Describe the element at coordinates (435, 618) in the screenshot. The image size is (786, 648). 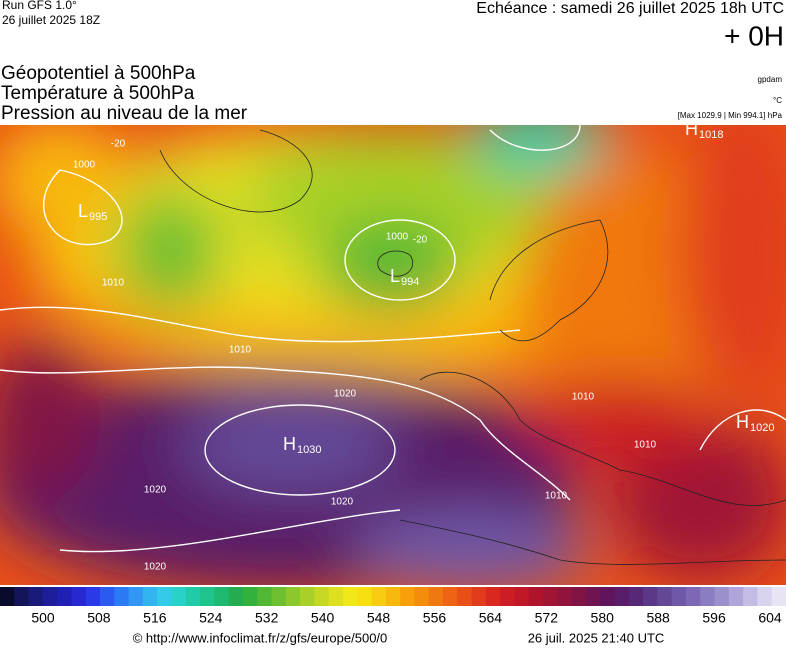
I see `colorbar-tick-label: 556` at that location.